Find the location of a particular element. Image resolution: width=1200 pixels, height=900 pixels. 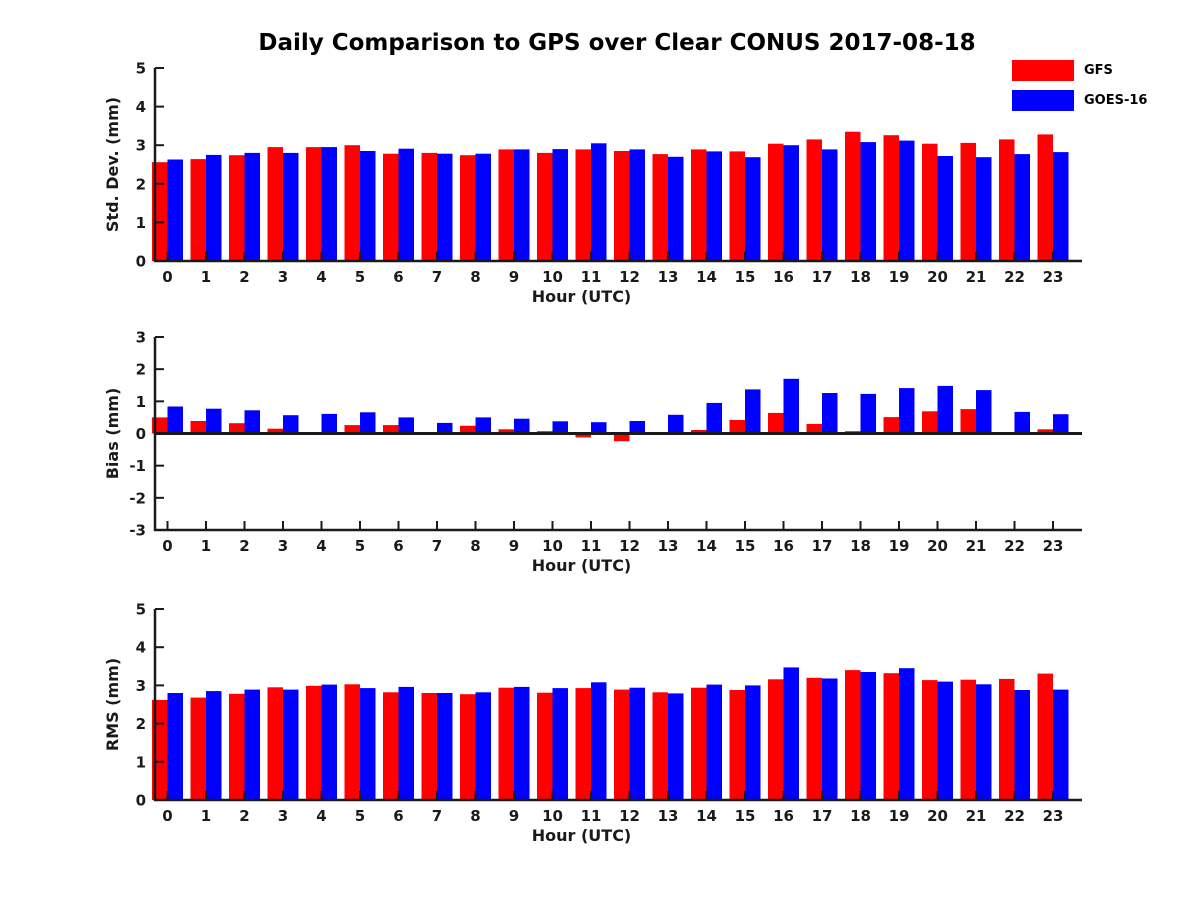

y-tick-label: -3 is located at coordinates (137, 531).